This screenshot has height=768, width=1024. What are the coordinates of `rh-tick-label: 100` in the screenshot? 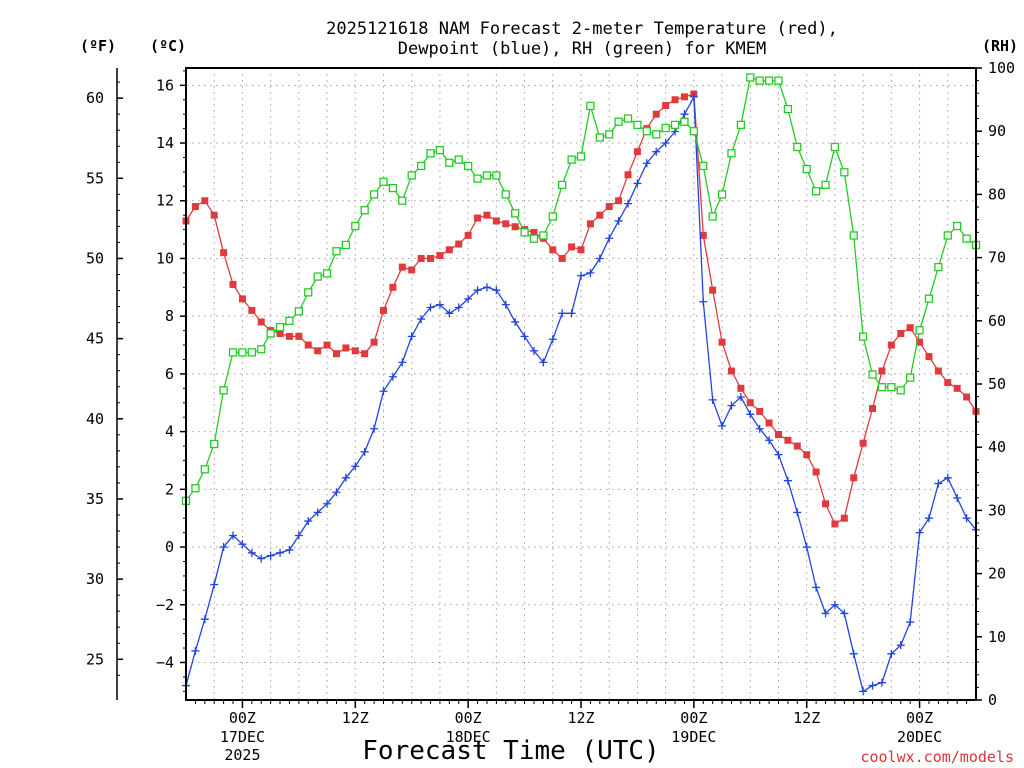 It's located at (1001, 68).